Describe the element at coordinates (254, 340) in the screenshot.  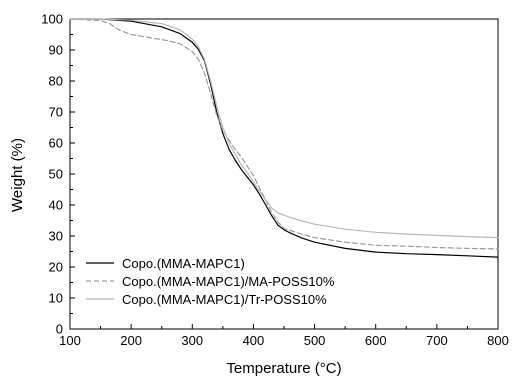
I see `x-tick-label: 400` at that location.